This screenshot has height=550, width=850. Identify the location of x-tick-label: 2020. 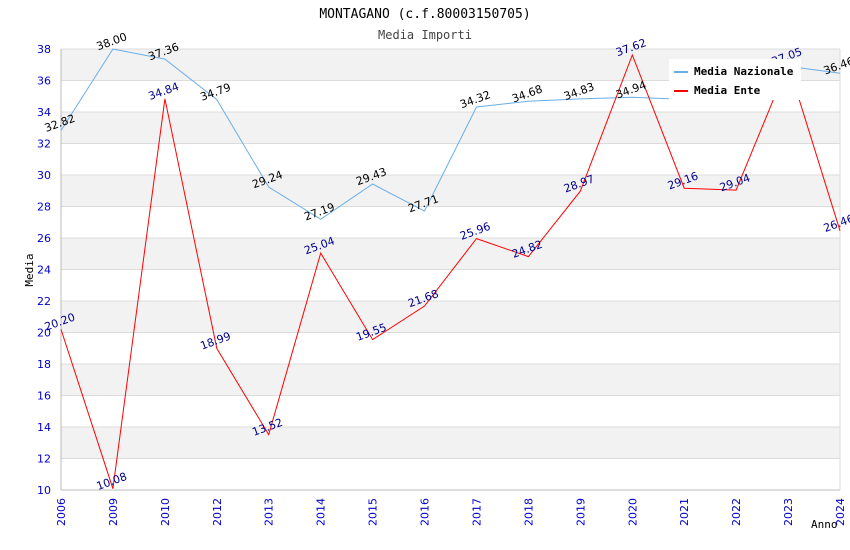
(632, 512).